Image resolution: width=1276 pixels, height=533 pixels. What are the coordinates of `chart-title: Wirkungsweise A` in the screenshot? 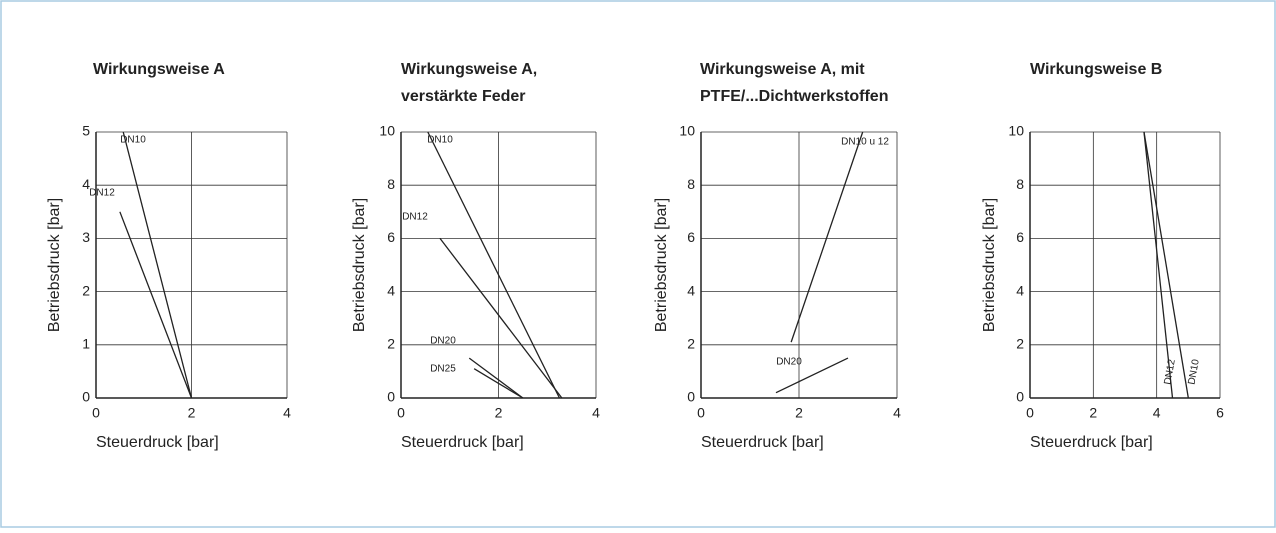 It's located at (159, 69).